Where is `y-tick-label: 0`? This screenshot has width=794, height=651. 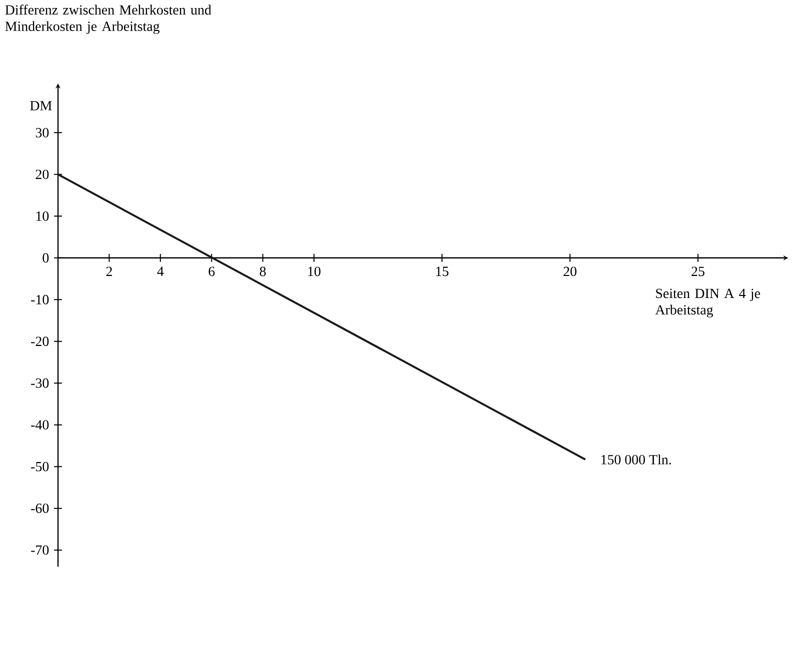
y-tick-label: 0 is located at coordinates (45, 258).